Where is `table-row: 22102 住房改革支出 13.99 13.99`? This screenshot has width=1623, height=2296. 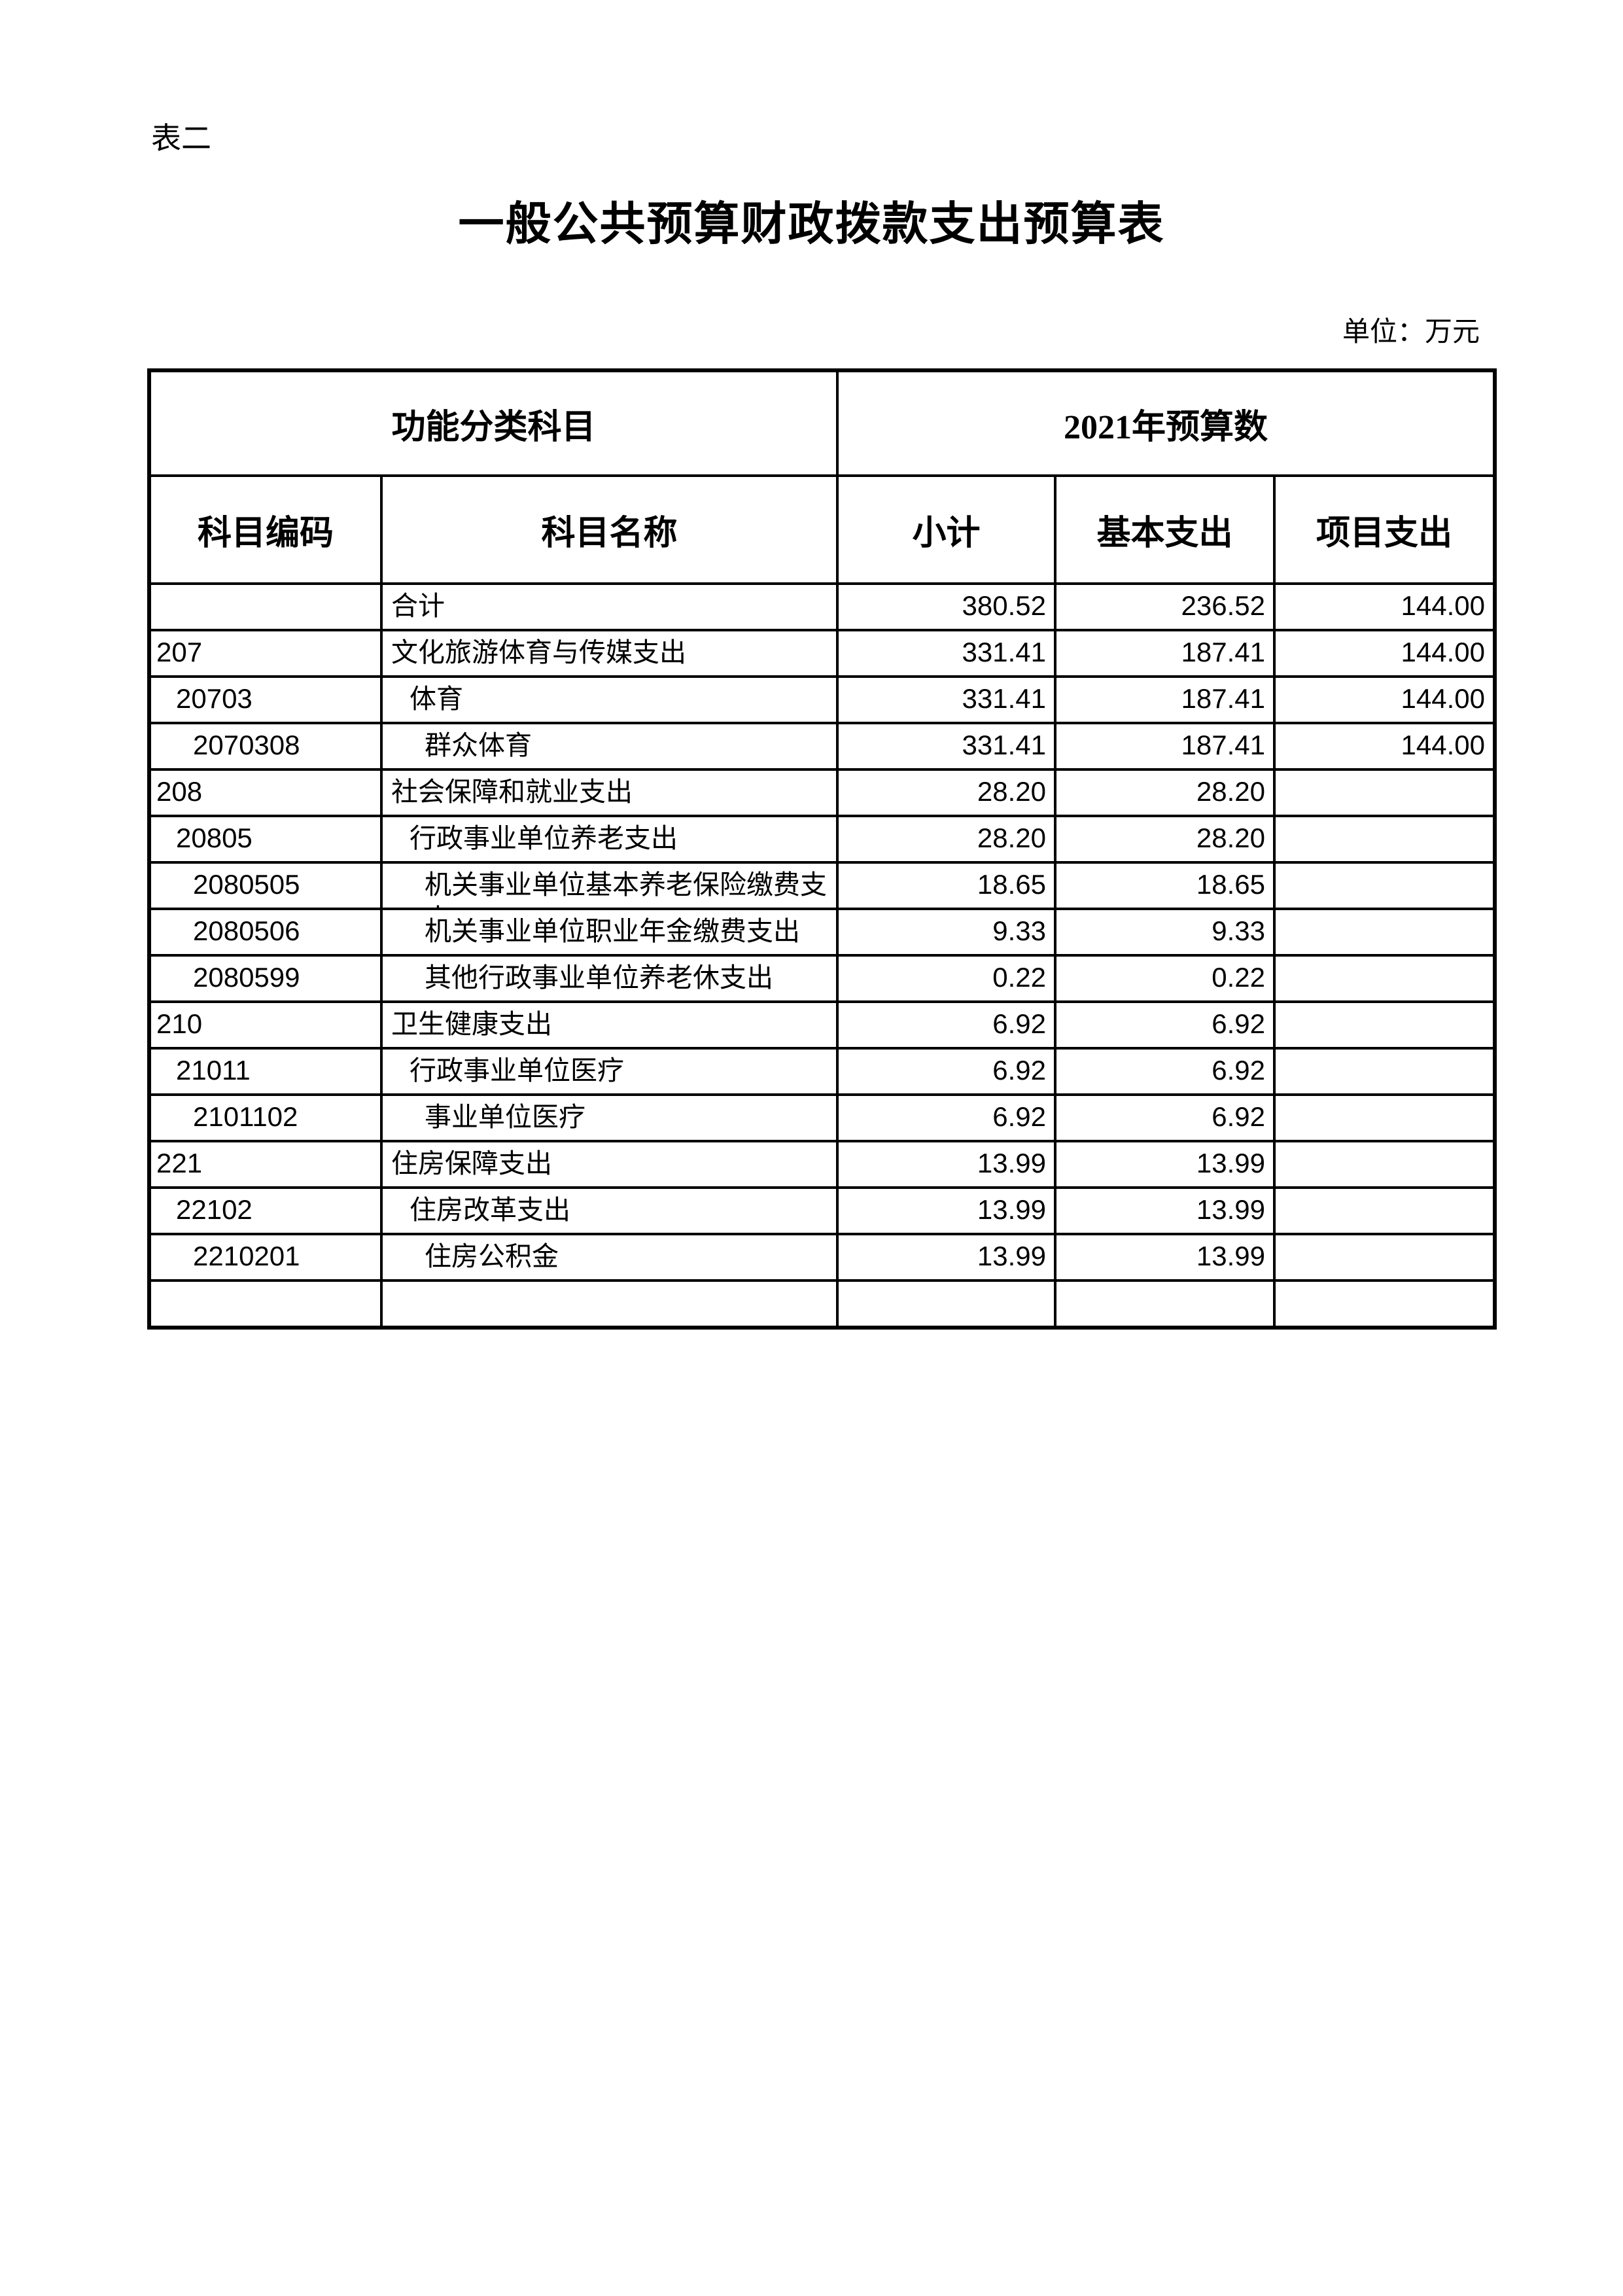
table-row: 22102 住房改革支出 13.99 13.99 is located at coordinates (823, 1210).